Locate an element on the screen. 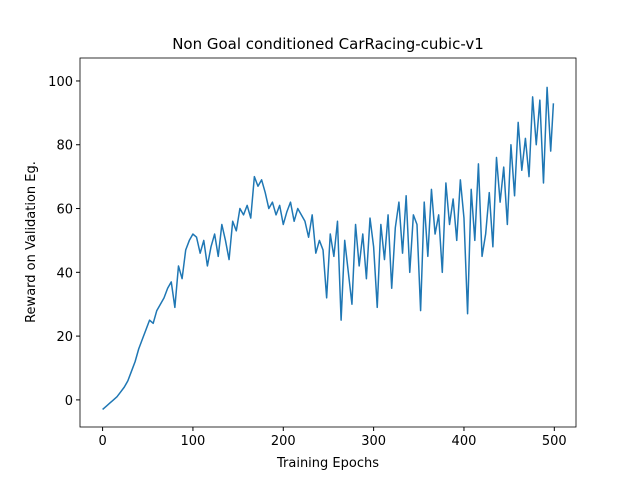 This screenshot has height=484, width=640. y-tick-label: 0 is located at coordinates (69, 401).